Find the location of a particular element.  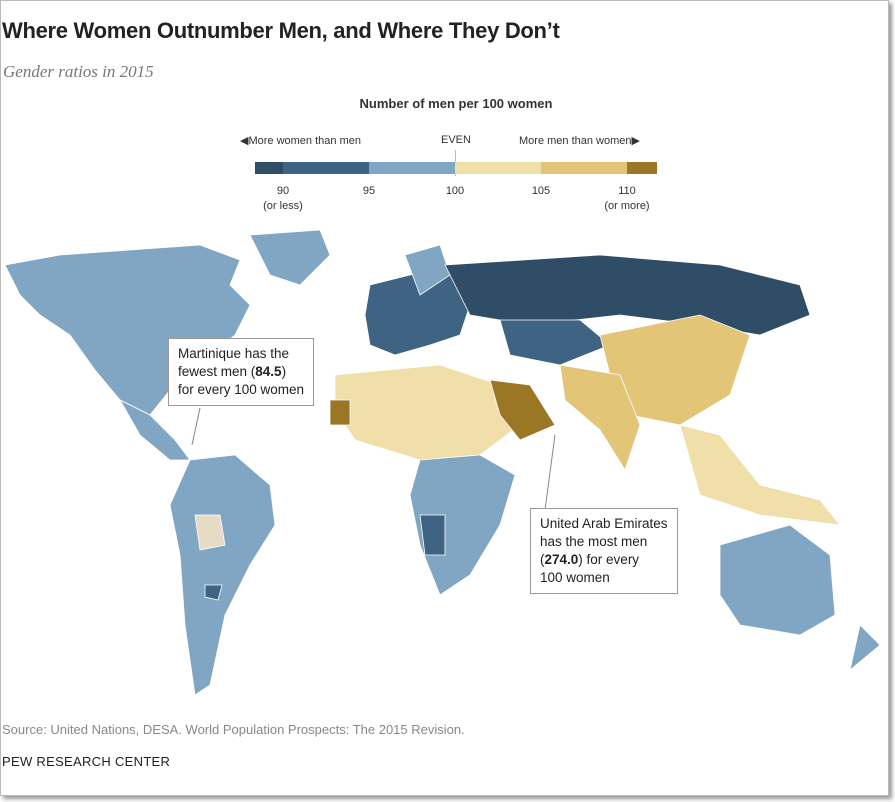

legend-tick-95: 95 is located at coordinates (369, 191).